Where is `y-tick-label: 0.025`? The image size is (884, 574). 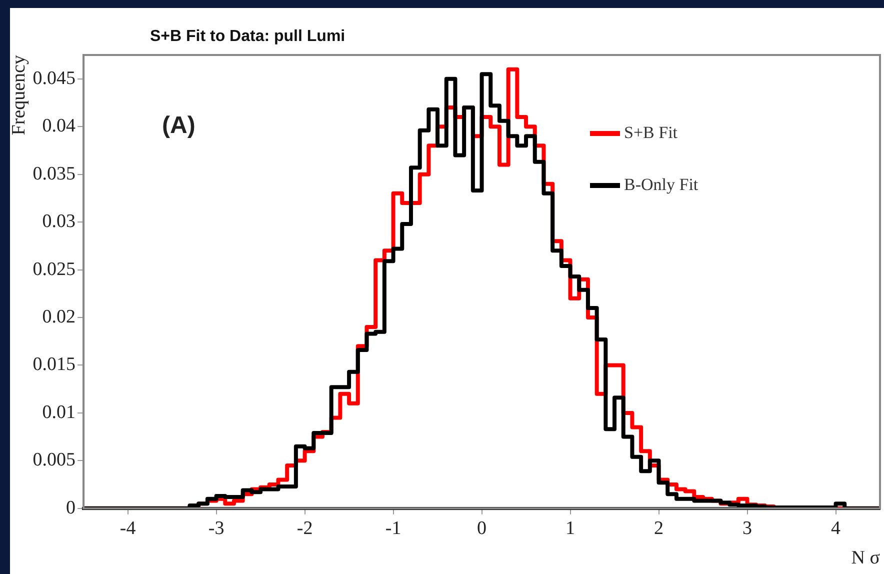 y-tick-label: 0.025 is located at coordinates (54, 269).